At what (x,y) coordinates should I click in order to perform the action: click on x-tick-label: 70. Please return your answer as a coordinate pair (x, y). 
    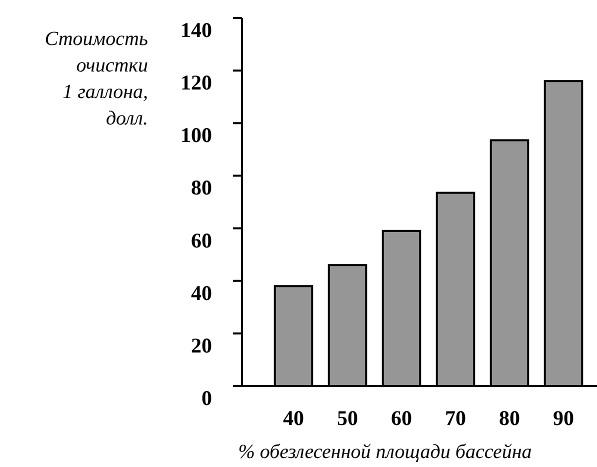
    Looking at the image, I should click on (455, 418).